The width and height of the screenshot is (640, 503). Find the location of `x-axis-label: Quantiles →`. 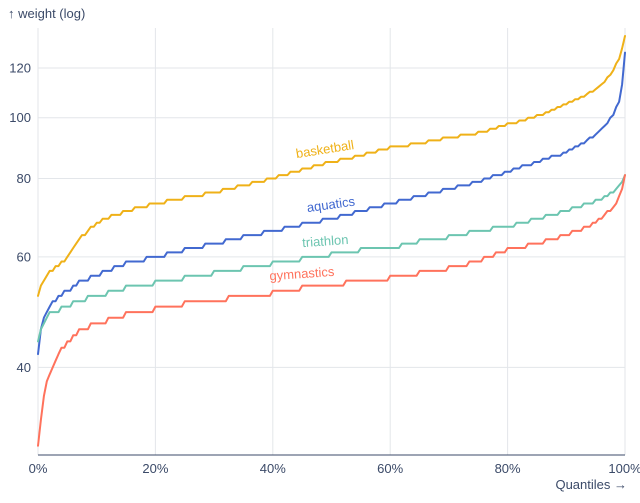

x-axis-label: Quantiles → is located at coordinates (591, 484).